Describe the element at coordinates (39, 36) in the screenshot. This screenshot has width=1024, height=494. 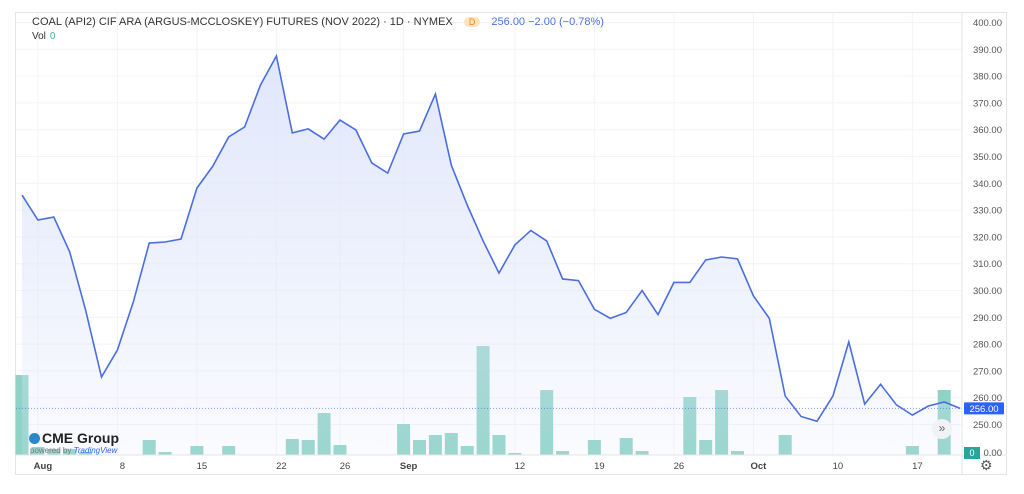
I see `vol-label: Vol` at that location.